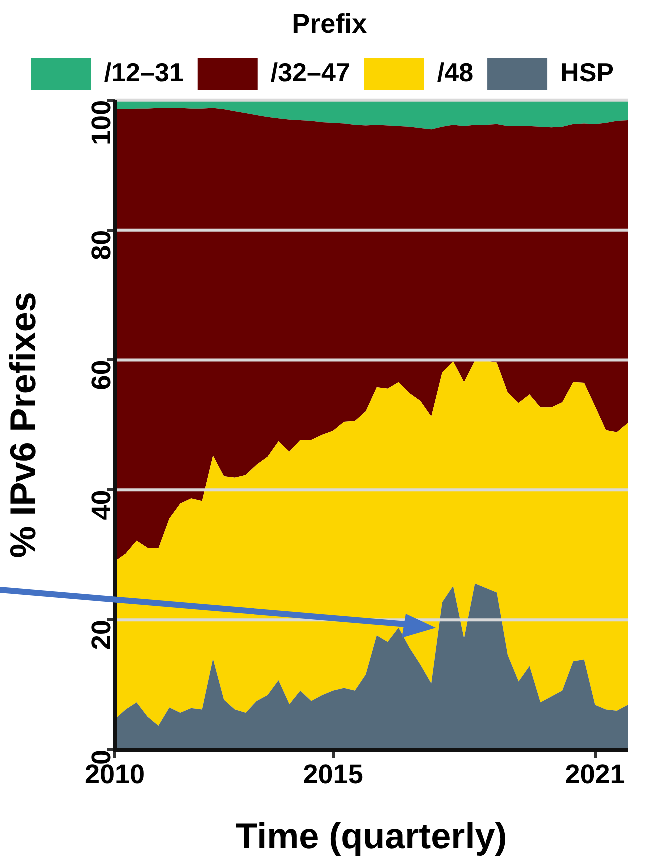 This screenshot has width=651, height=864. I want to click on legend-title: Prefix, so click(330, 23).